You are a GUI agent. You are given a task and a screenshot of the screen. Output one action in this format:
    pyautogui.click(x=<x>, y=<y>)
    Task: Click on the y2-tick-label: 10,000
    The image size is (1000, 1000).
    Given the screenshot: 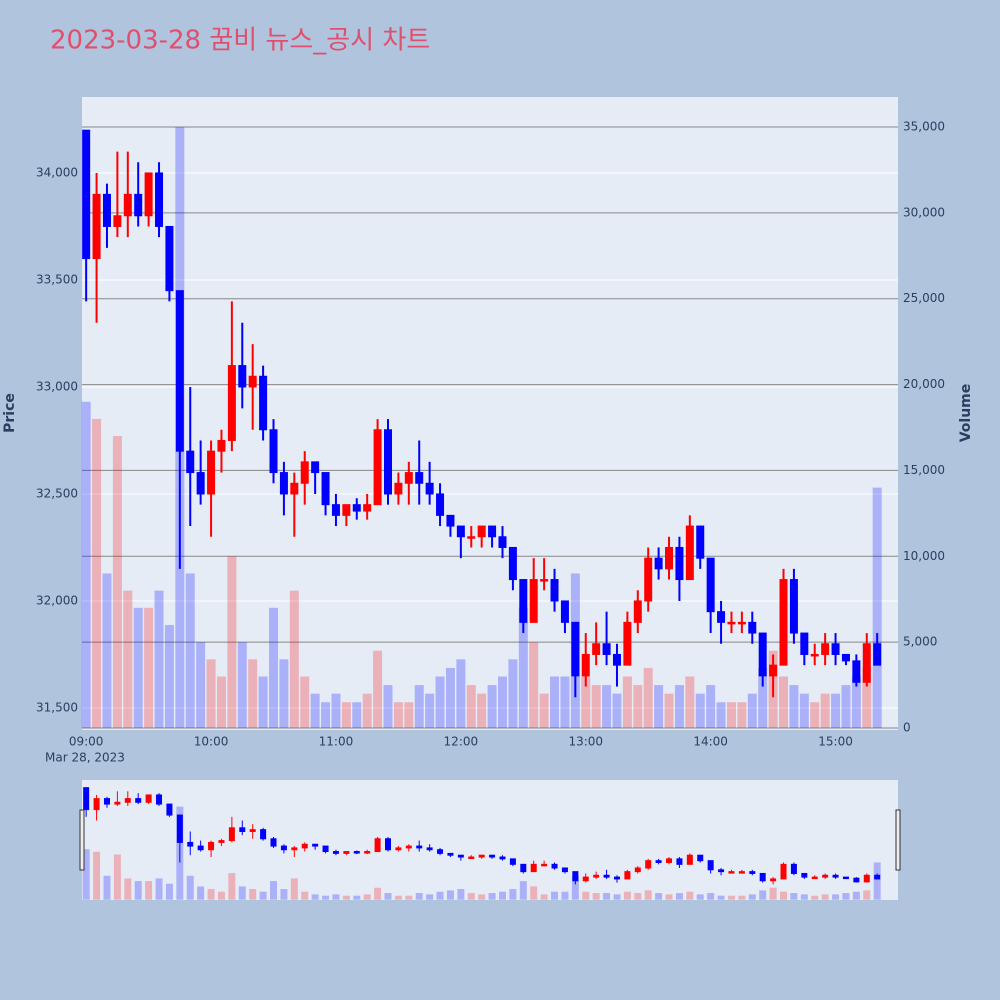 What is the action you would take?
    pyautogui.click(x=924, y=556)
    